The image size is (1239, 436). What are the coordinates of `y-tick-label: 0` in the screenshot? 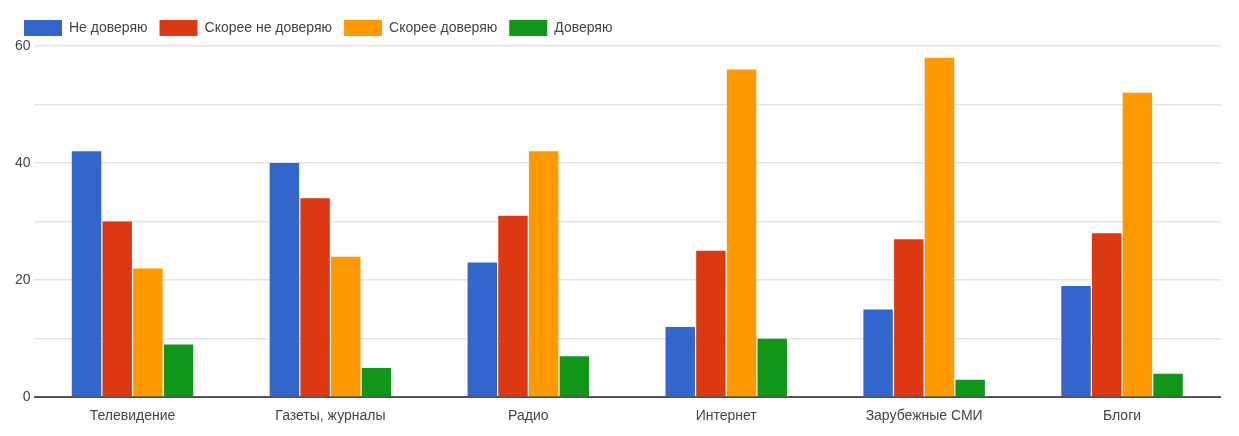 It's located at (26, 396).